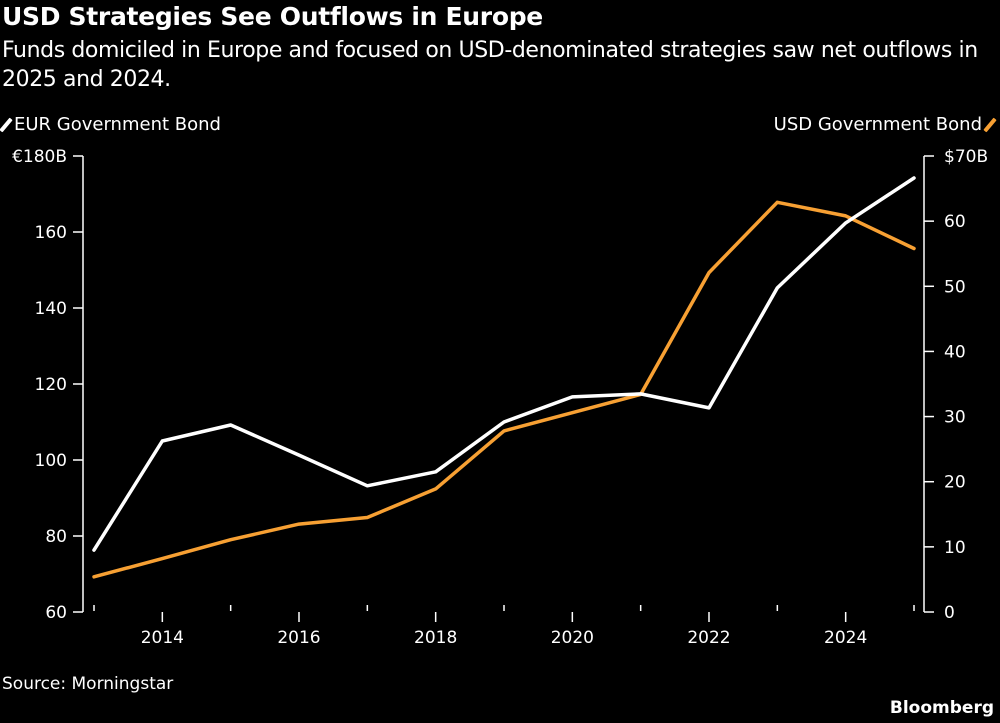 This screenshot has height=723, width=1000. I want to click on right-axis-tick-label: 40, so click(955, 352).